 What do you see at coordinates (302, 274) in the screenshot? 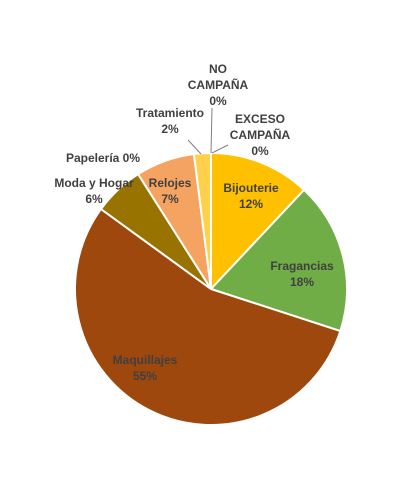
I see `data-label-fragancias: Fragancias 18%` at bounding box center [302, 274].